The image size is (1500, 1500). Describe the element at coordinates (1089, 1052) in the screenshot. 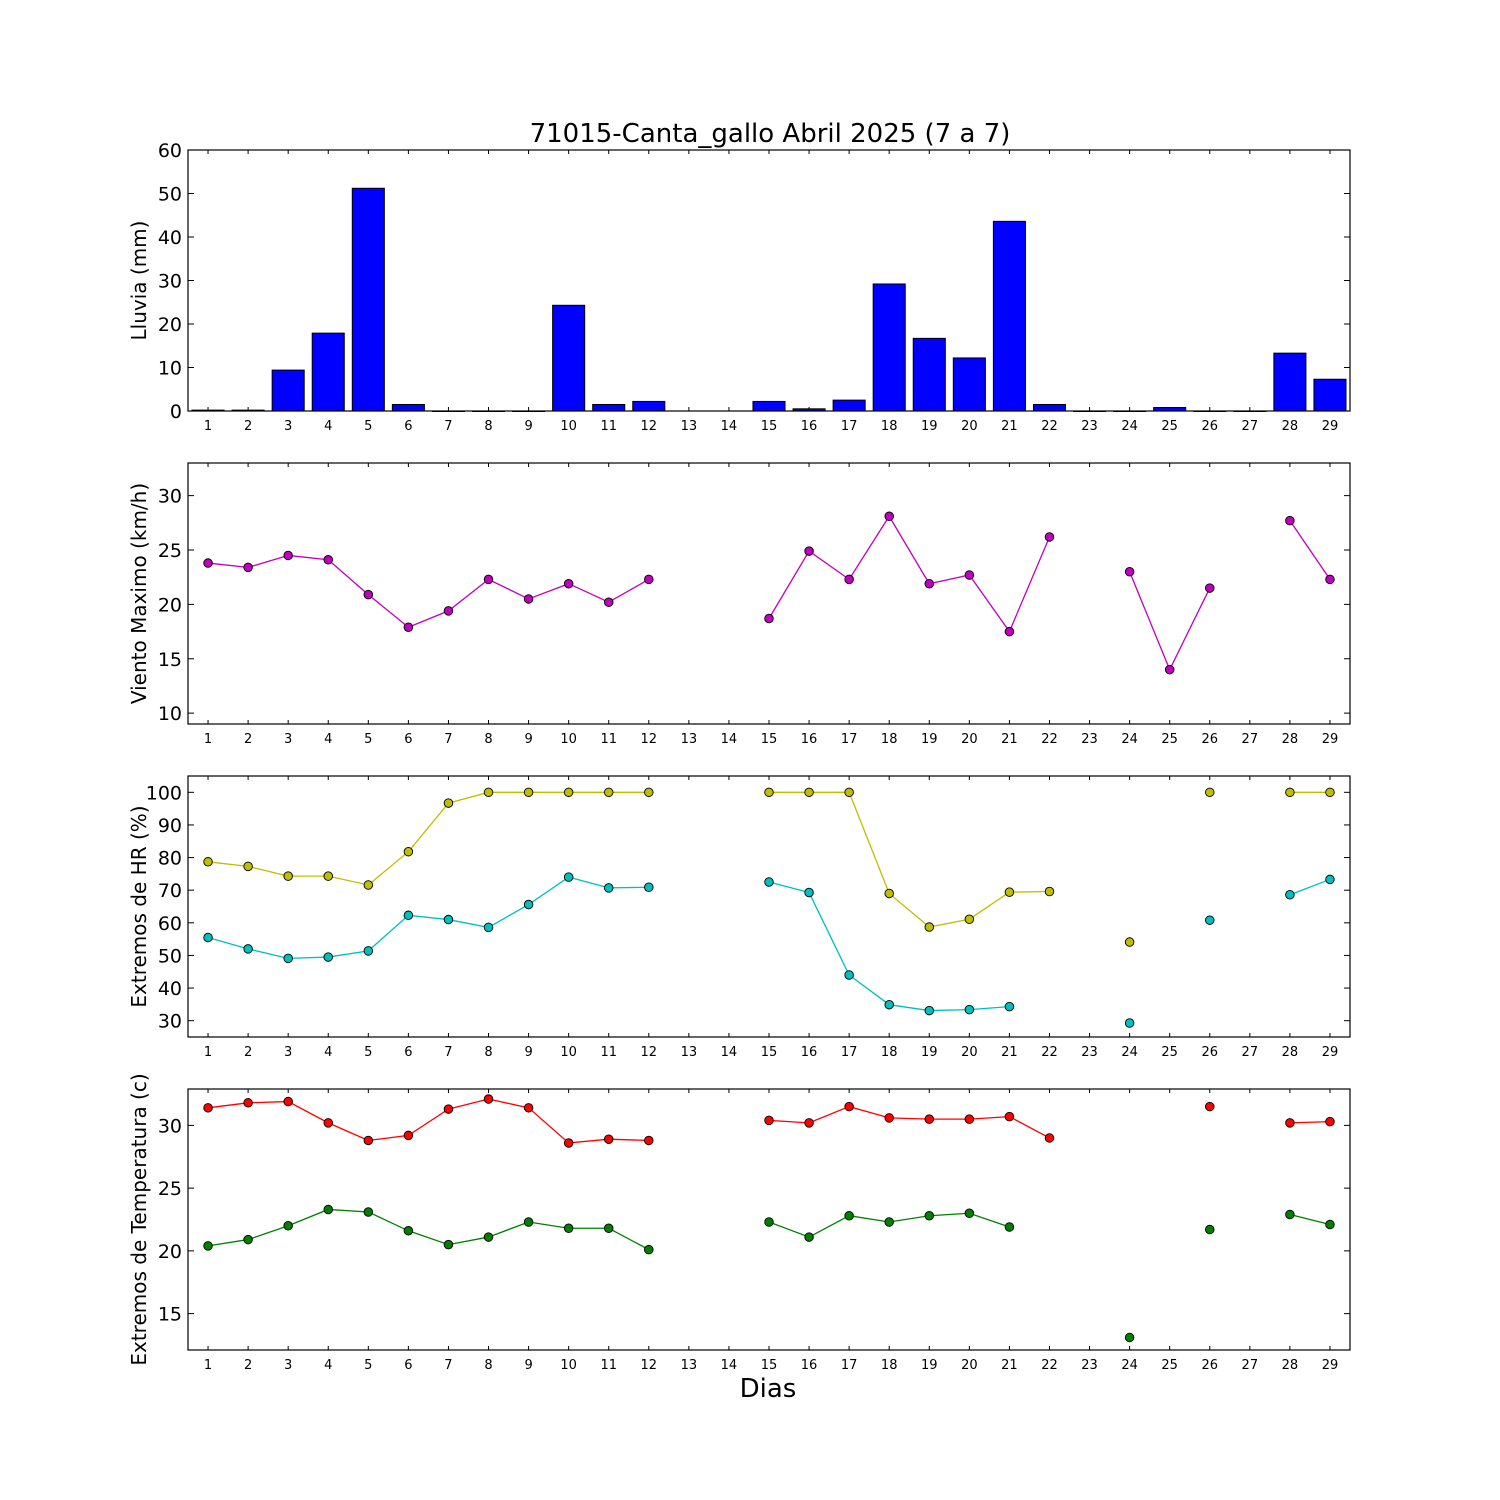

I see `x-tick-label: 23` at that location.